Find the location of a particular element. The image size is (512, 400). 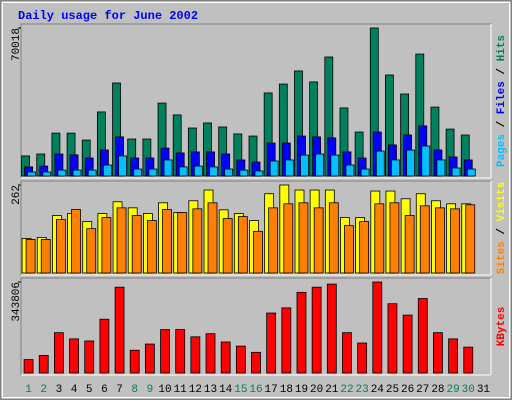

x-tick-label: 20 is located at coordinates (316, 390).